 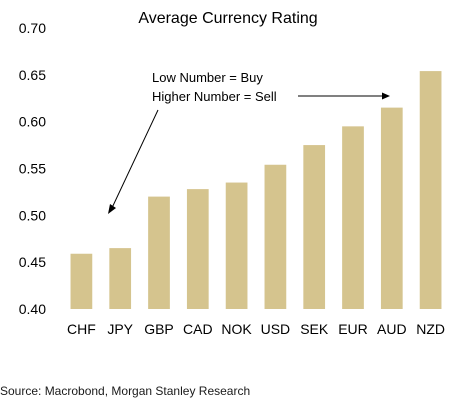 I want to click on bar-eur, so click(x=353, y=217).